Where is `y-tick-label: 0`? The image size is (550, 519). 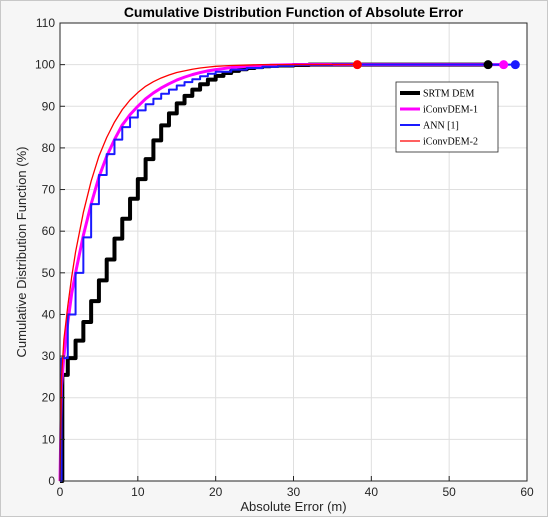 y-tick-label: 0 is located at coordinates (51, 481).